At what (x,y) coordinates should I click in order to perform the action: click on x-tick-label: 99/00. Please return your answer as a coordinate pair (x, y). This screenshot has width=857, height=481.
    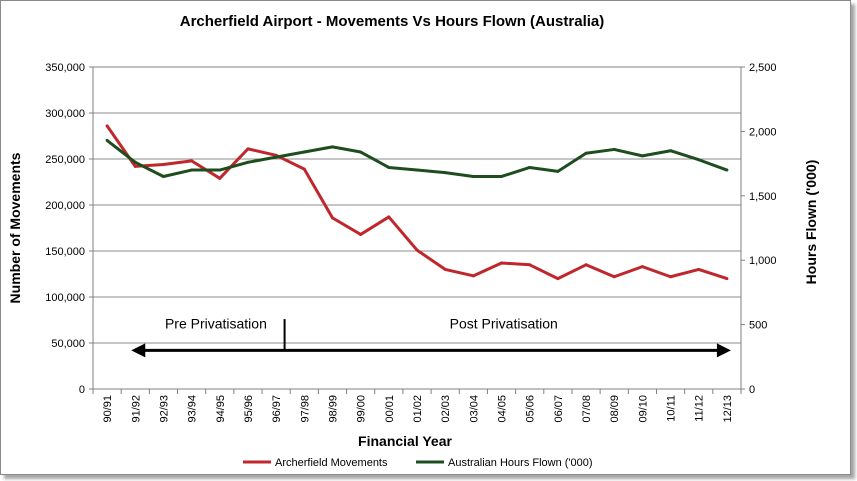
    Looking at the image, I should click on (362, 409).